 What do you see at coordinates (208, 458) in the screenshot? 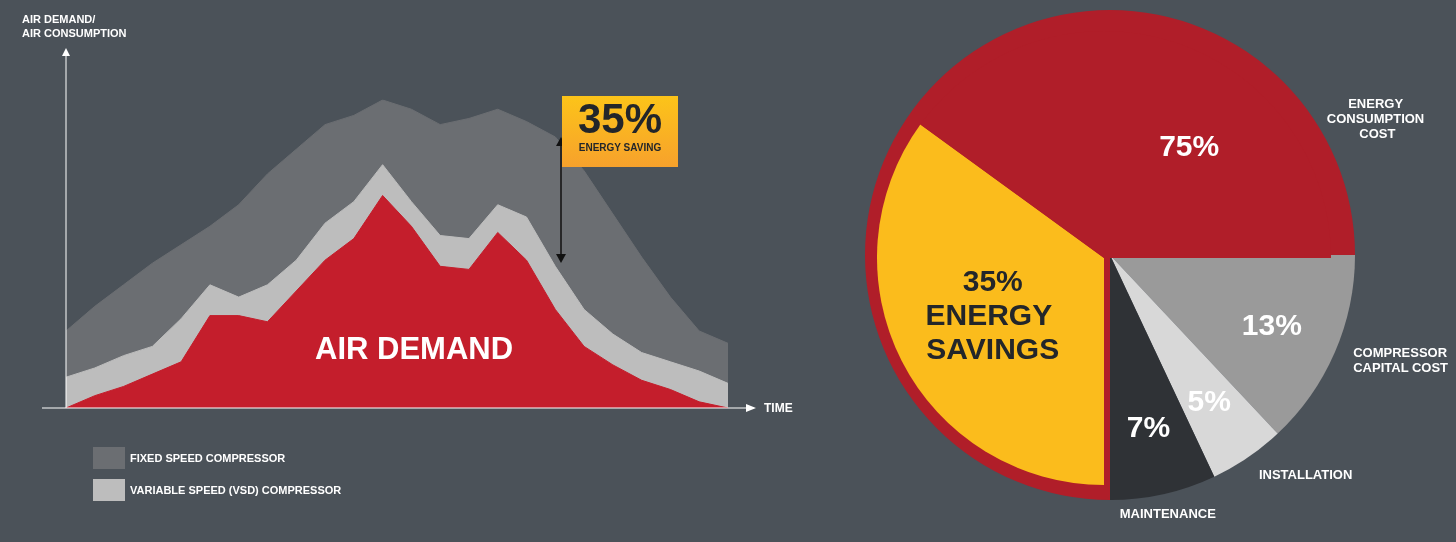
I see `legend-label: FIXED SPEED COMPRESSOR` at bounding box center [208, 458].